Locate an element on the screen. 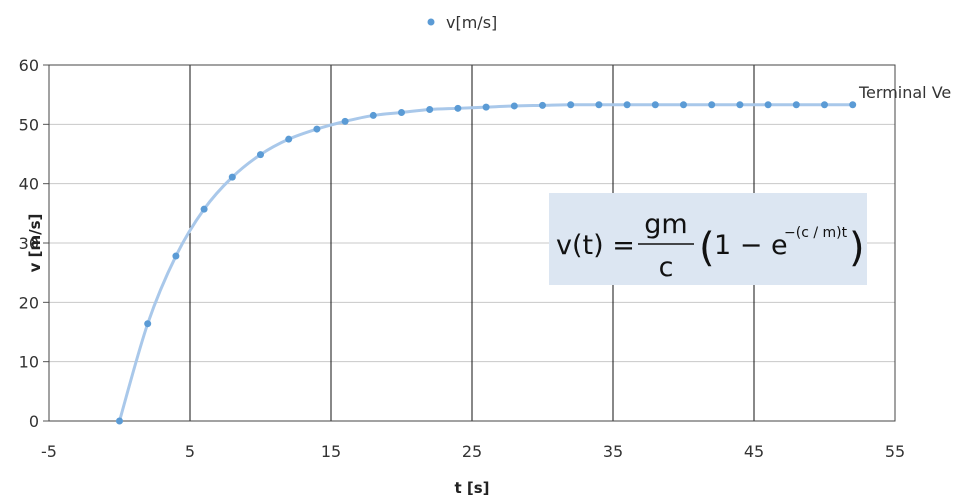 The image size is (969, 502). formula-paren-open: ( is located at coordinates (707, 248).